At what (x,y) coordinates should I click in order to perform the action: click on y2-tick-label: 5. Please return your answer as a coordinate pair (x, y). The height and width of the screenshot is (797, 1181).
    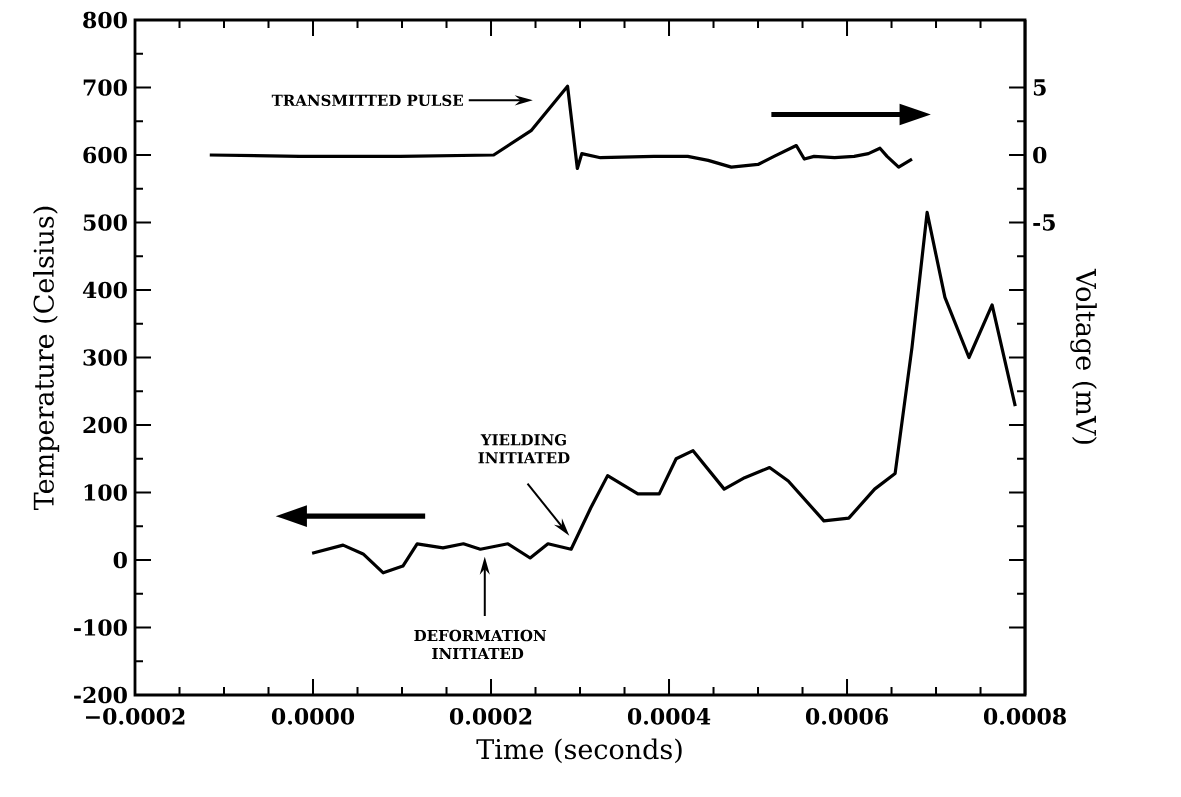
    Looking at the image, I should click on (1039, 87).